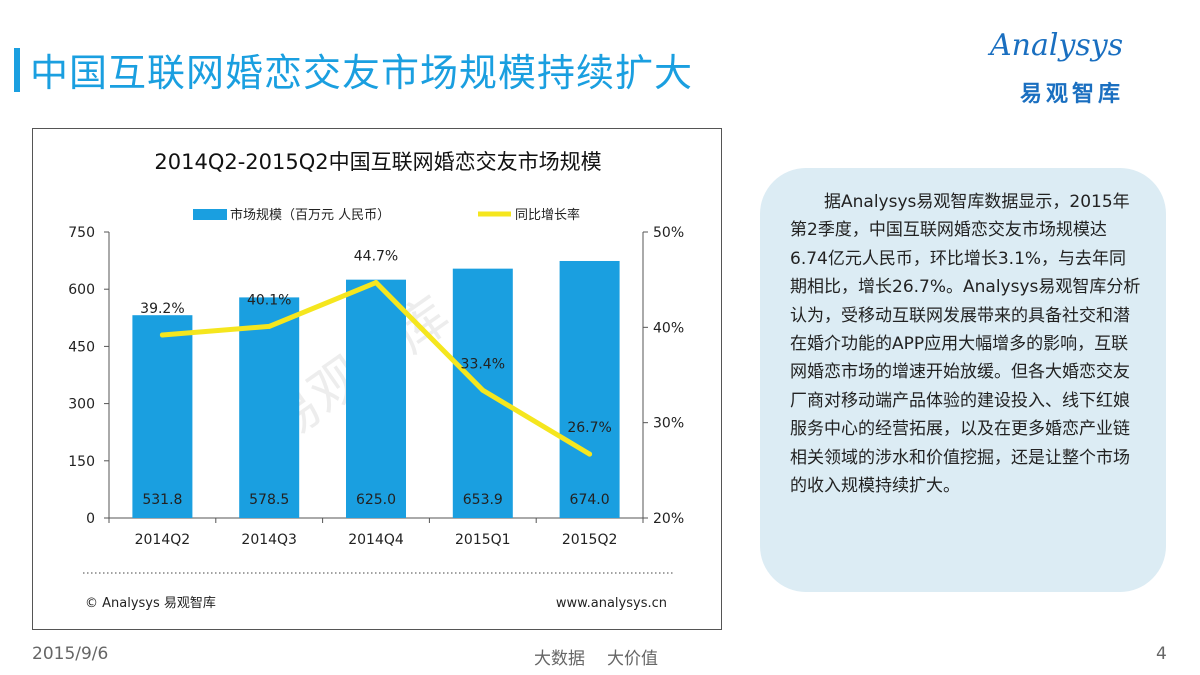 Image resolution: width=1200 pixels, height=675 pixels. What do you see at coordinates (611, 603) in the screenshot?
I see `source-url: www.analysys.cn` at bounding box center [611, 603].